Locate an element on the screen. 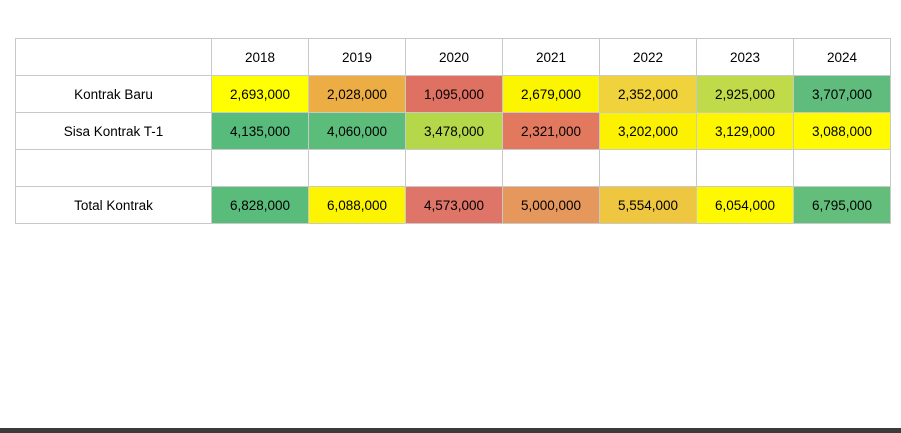 This screenshot has width=901, height=433. year-header: 2022 is located at coordinates (648, 57).